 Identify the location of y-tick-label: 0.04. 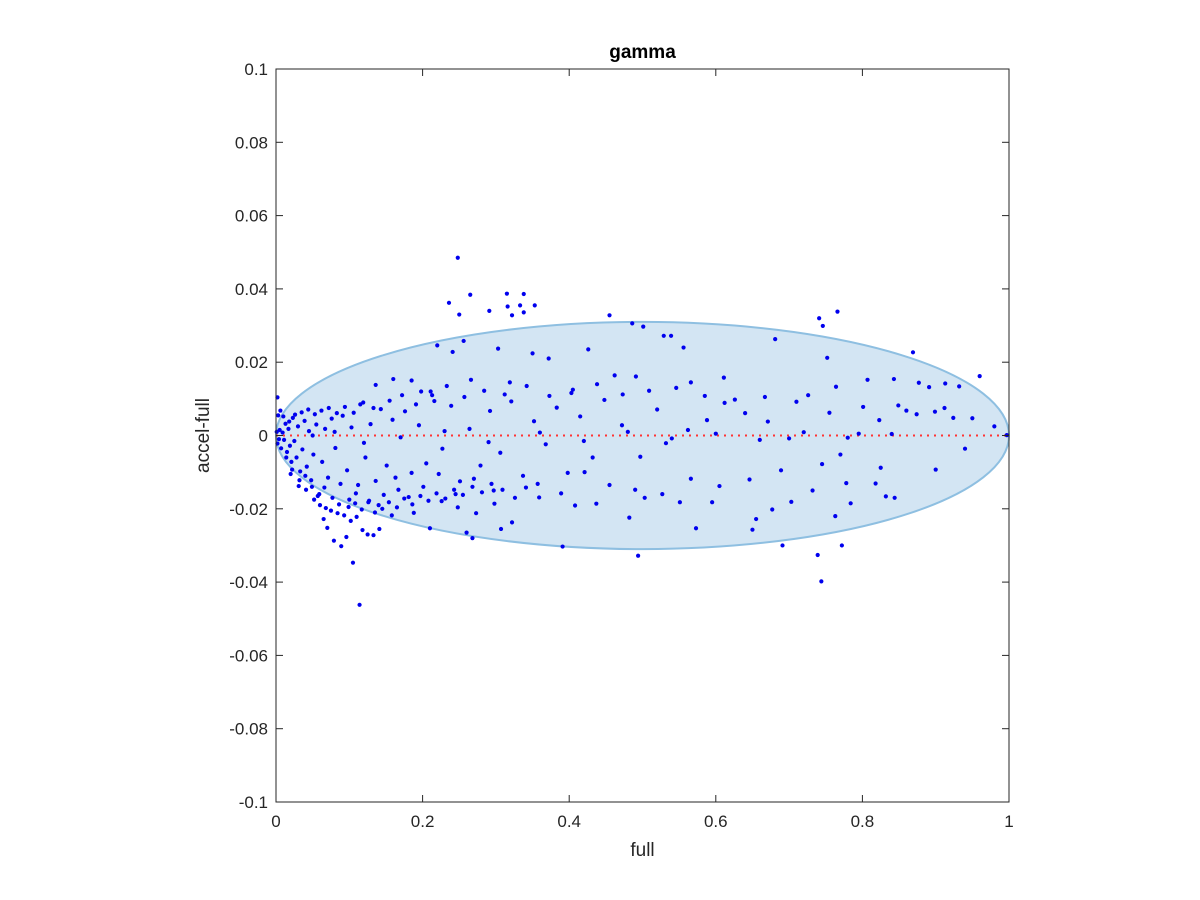
(251, 289).